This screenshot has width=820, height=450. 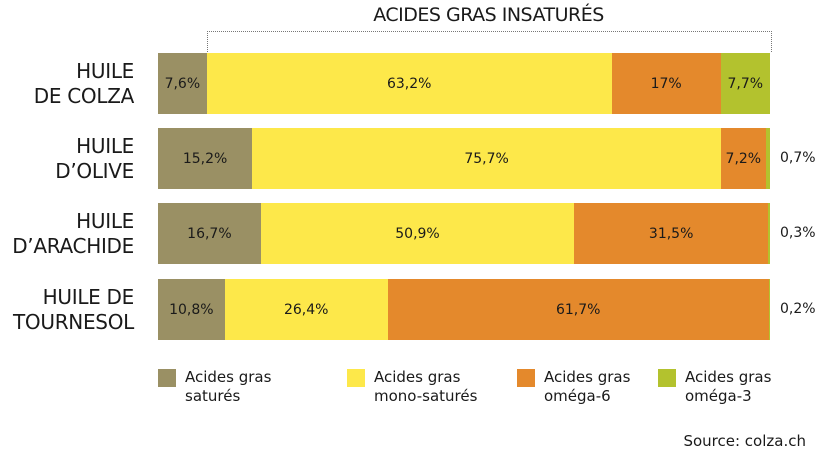 I want to click on bar-segment: 16,7%, so click(x=209, y=233).